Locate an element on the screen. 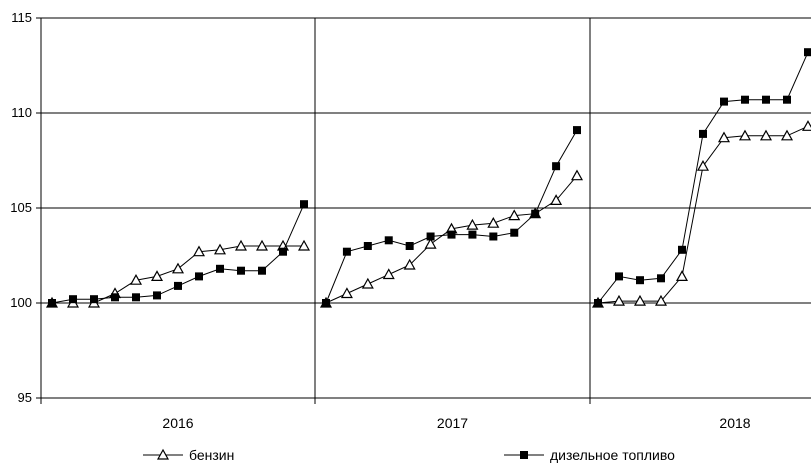  year-label: 2018 is located at coordinates (734, 423).